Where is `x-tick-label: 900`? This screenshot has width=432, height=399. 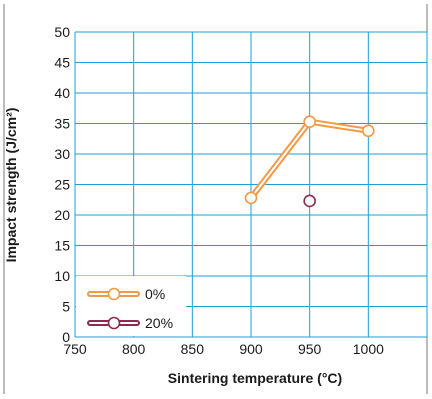 x-tick-label: 900 is located at coordinates (251, 349).